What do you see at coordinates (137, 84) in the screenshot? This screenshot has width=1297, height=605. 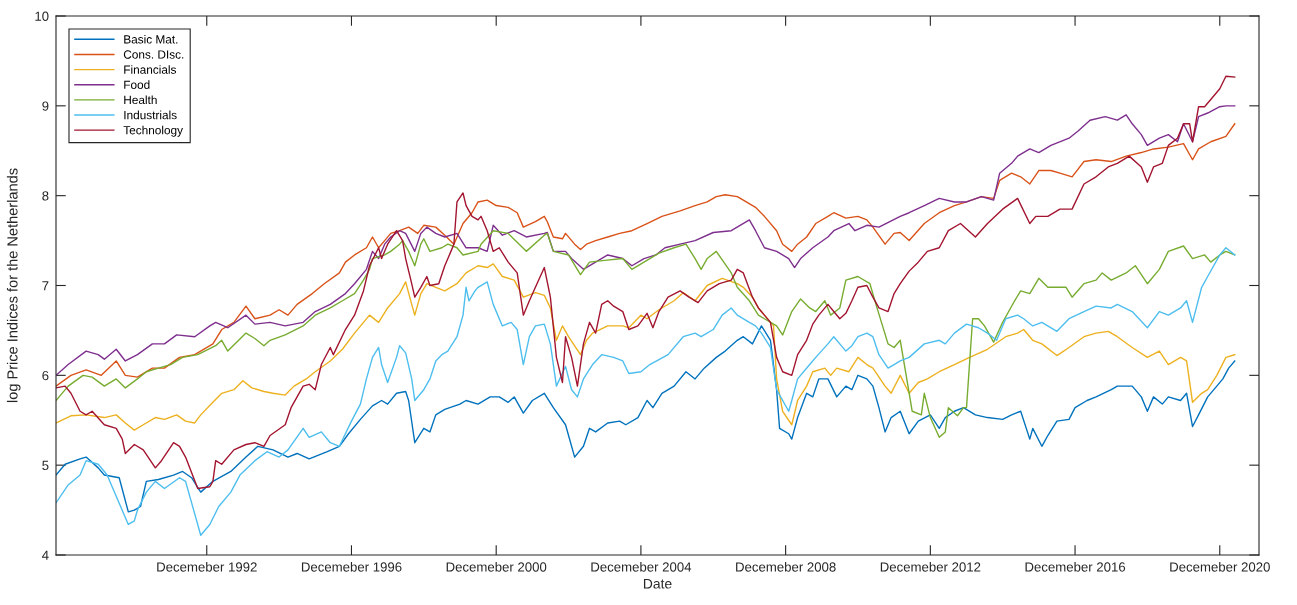 I see `legend-label: Food` at bounding box center [137, 84].